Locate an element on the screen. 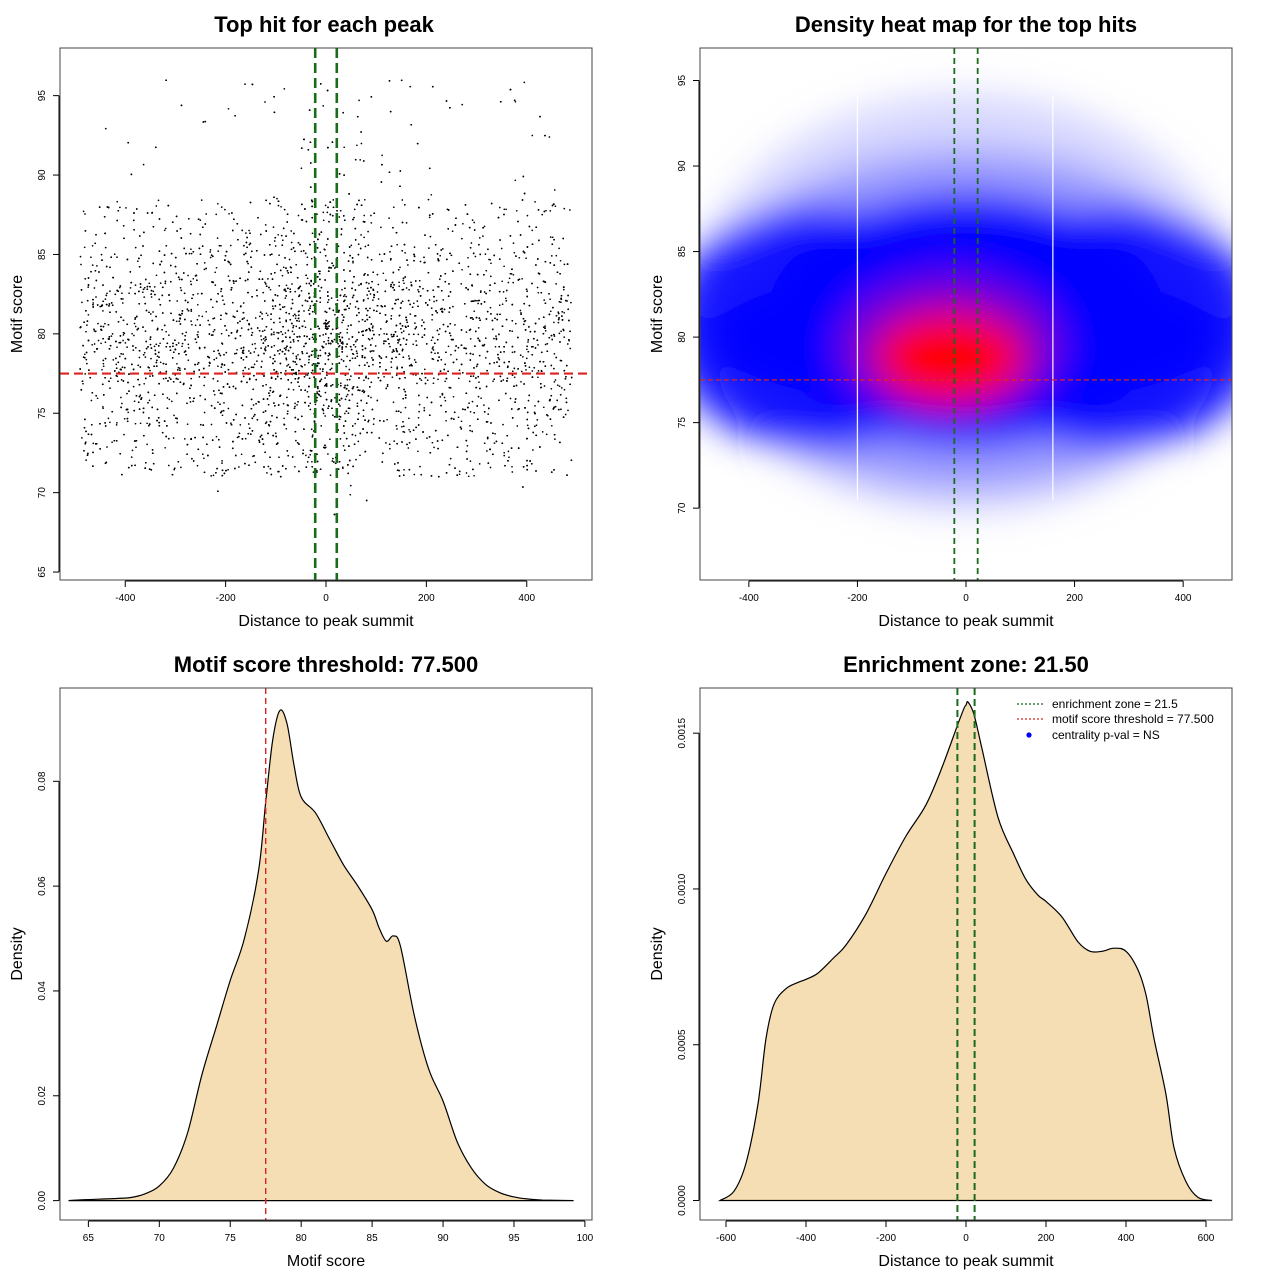 Image resolution: width=1280 pixels, height=1280 pixels. scatter-points is located at coordinates (326, 297).